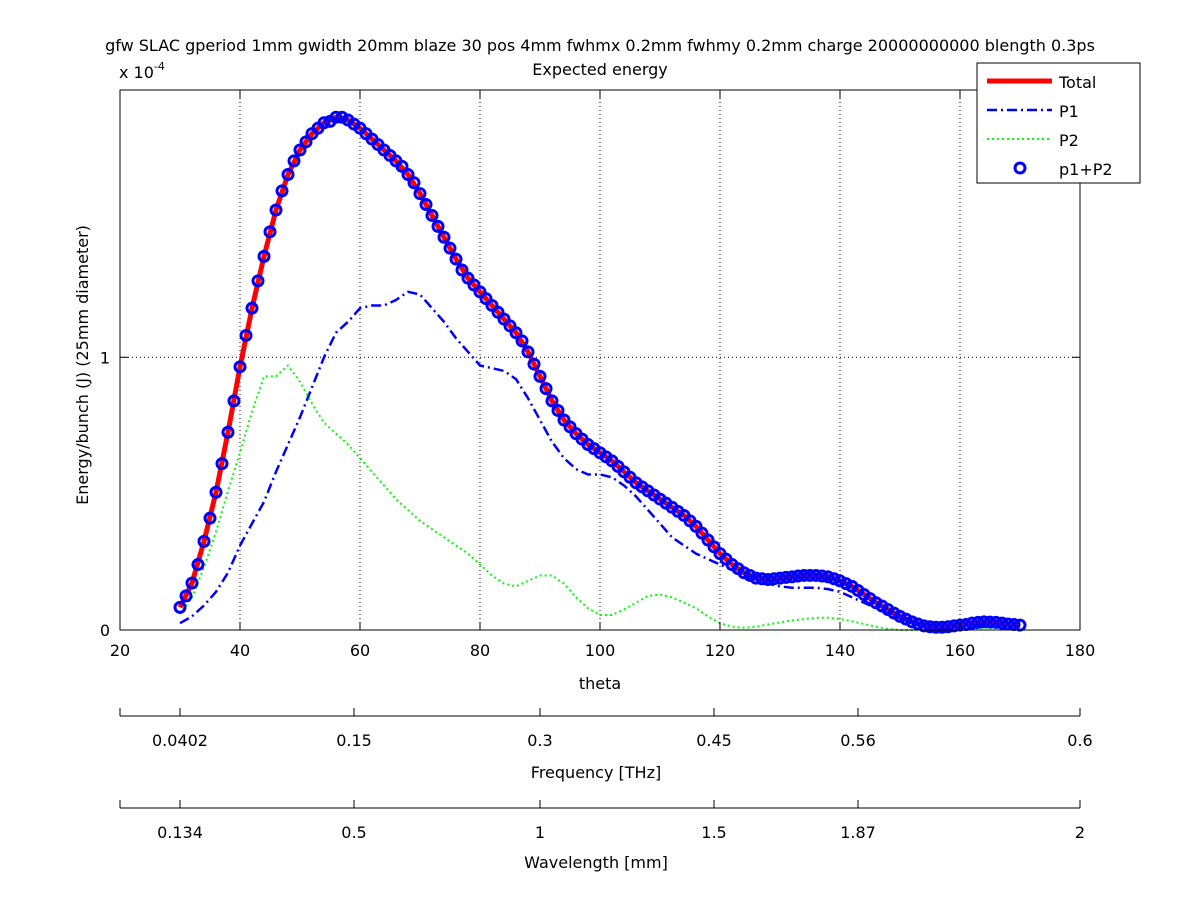 The image size is (1200, 901). I want to click on secondary-tick-label: 1.5, so click(713, 832).